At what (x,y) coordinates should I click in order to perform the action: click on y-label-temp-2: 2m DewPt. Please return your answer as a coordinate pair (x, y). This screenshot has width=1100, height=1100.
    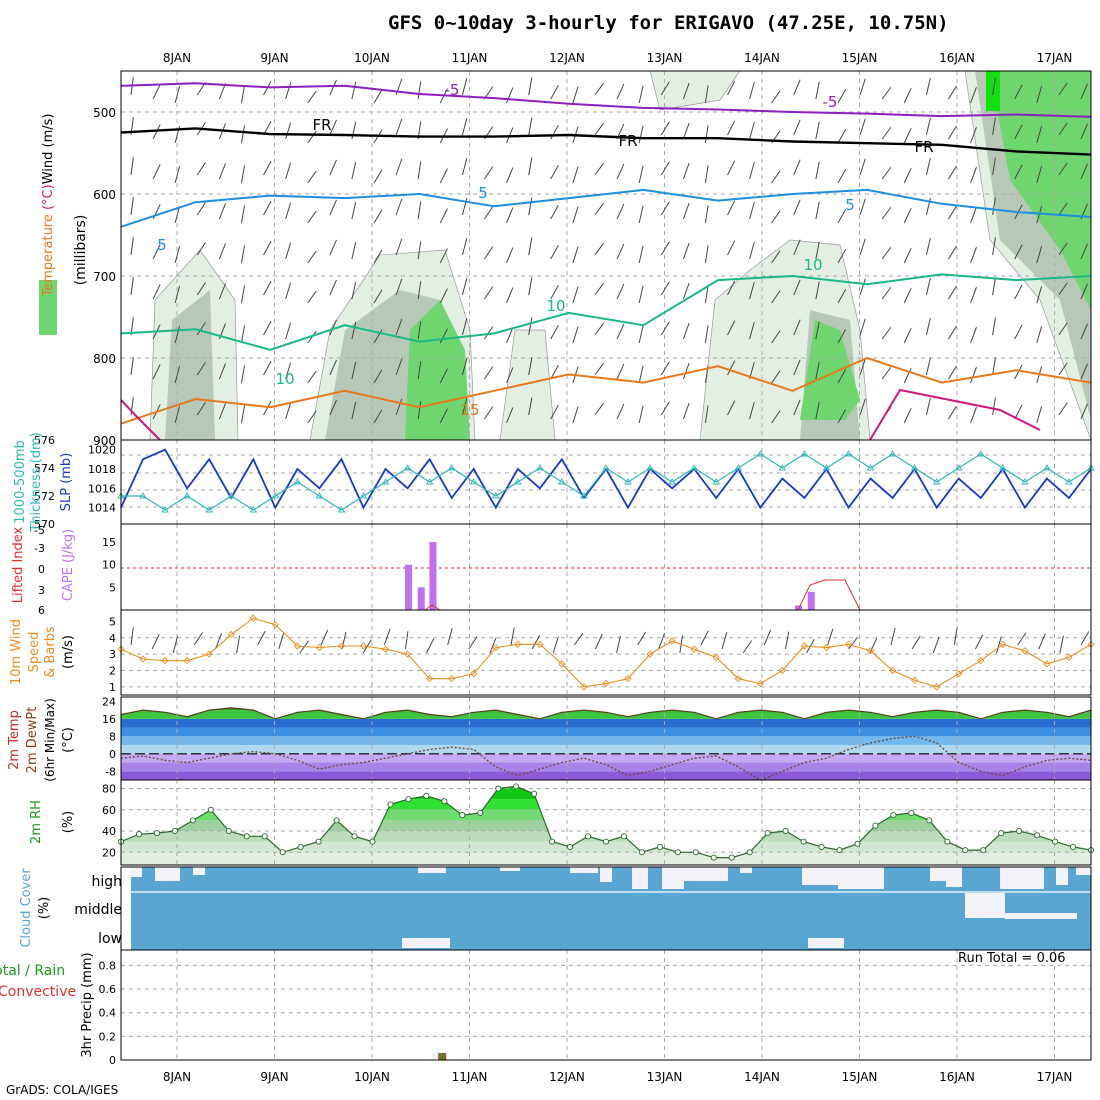
    Looking at the image, I should click on (32, 740).